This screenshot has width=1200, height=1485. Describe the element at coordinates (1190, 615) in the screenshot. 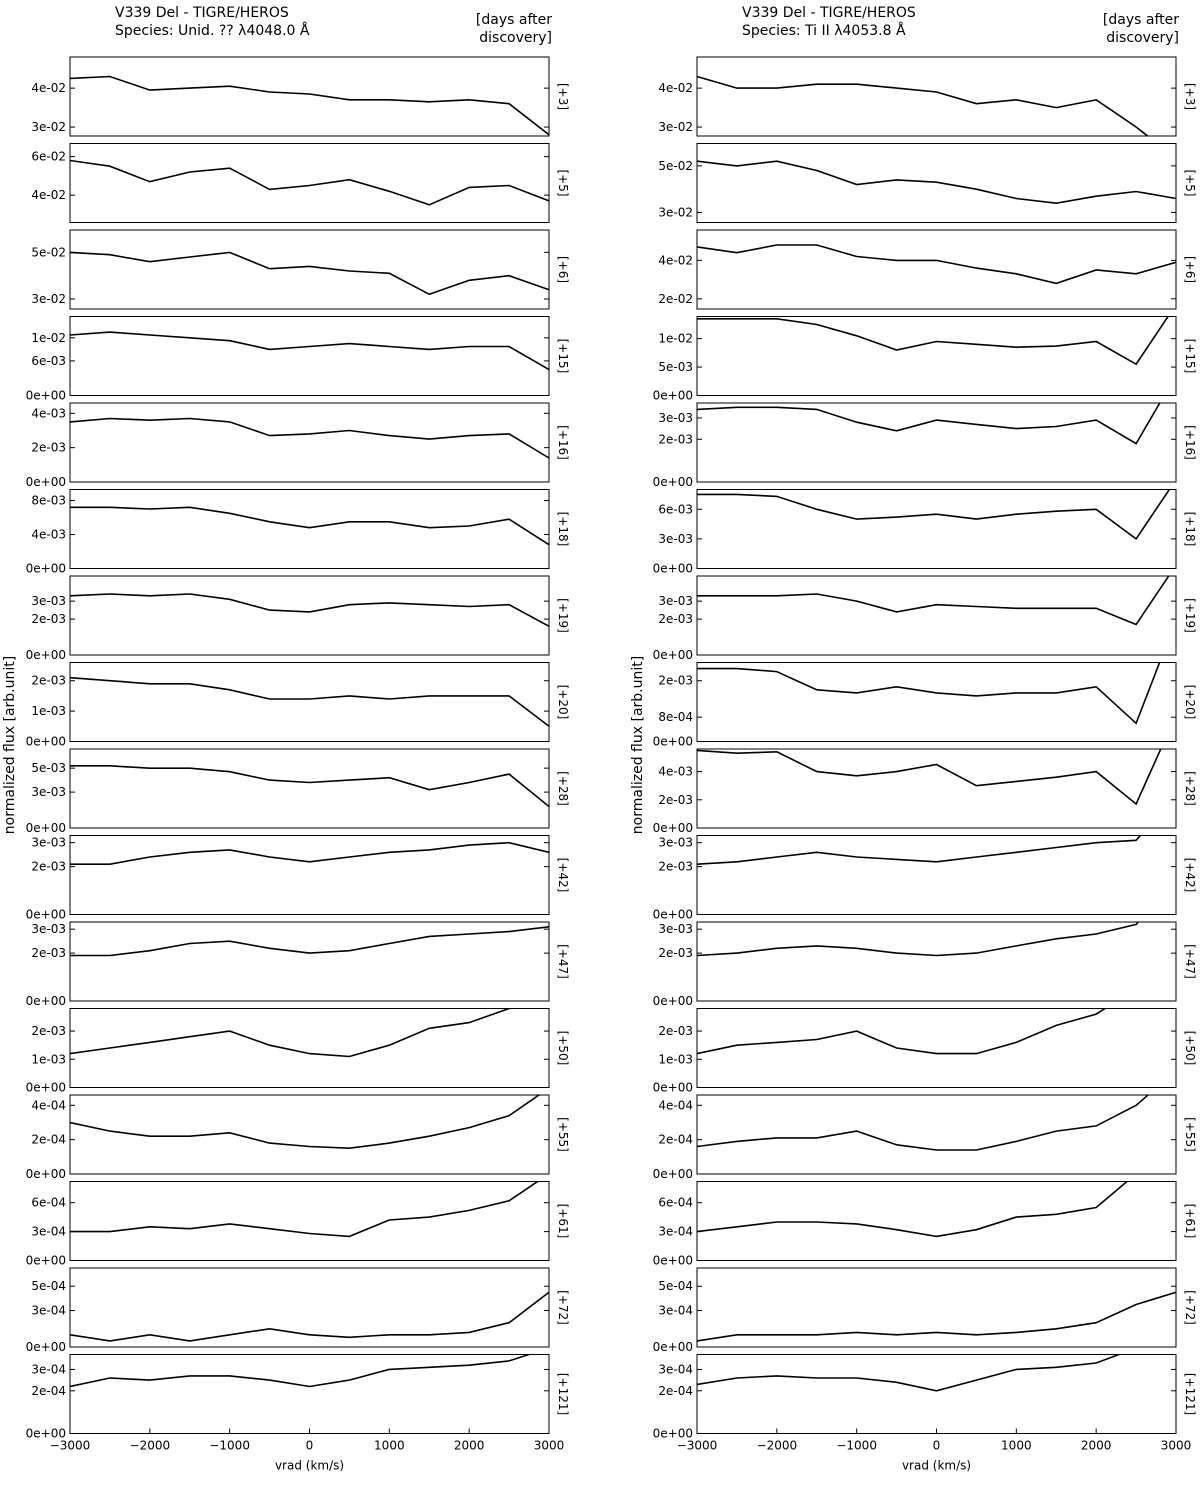

I see `epoch-label: [+19]` at that location.